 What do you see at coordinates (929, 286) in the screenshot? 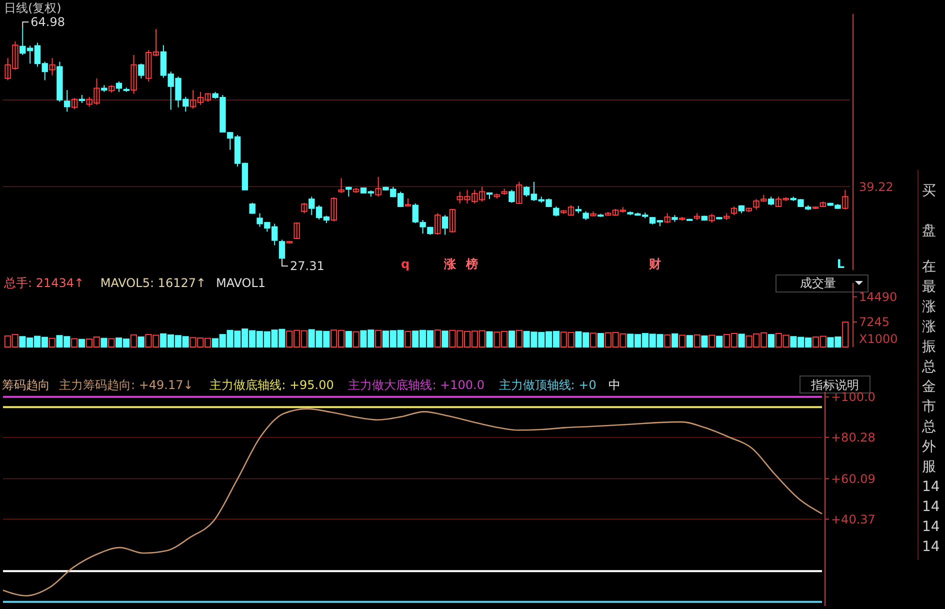
I see `text: 最` at bounding box center [929, 286].